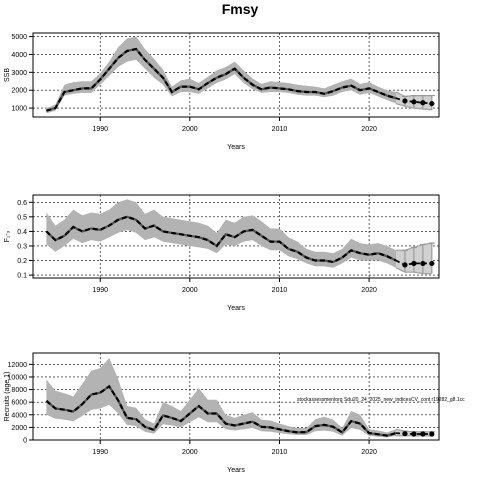 The image size is (480, 480). What do you see at coordinates (240, 9) in the screenshot?
I see `figure-title: Fmsy` at bounding box center [240, 9].